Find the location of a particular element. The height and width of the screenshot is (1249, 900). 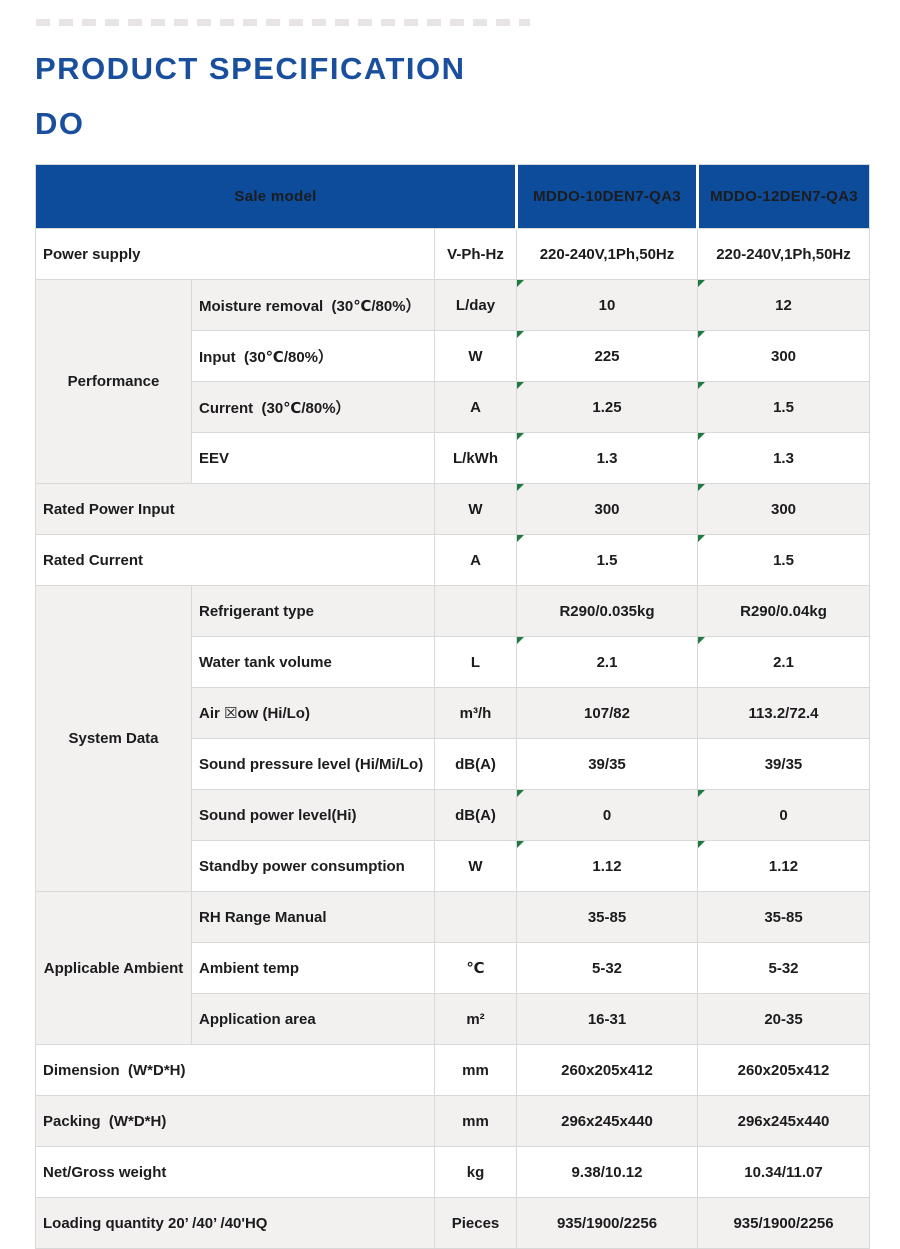

unit-cell: ℃ is located at coordinates (475, 968).